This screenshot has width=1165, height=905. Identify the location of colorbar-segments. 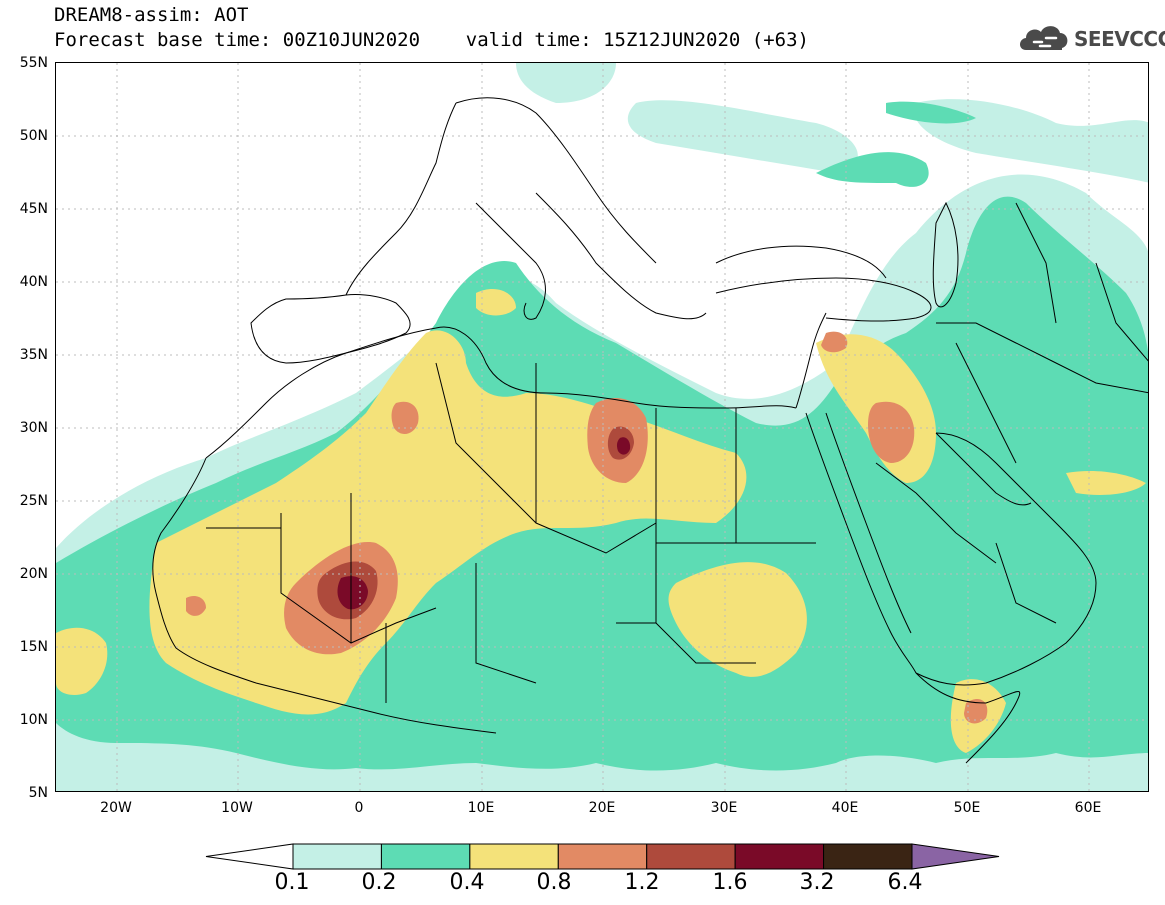
(602, 856).